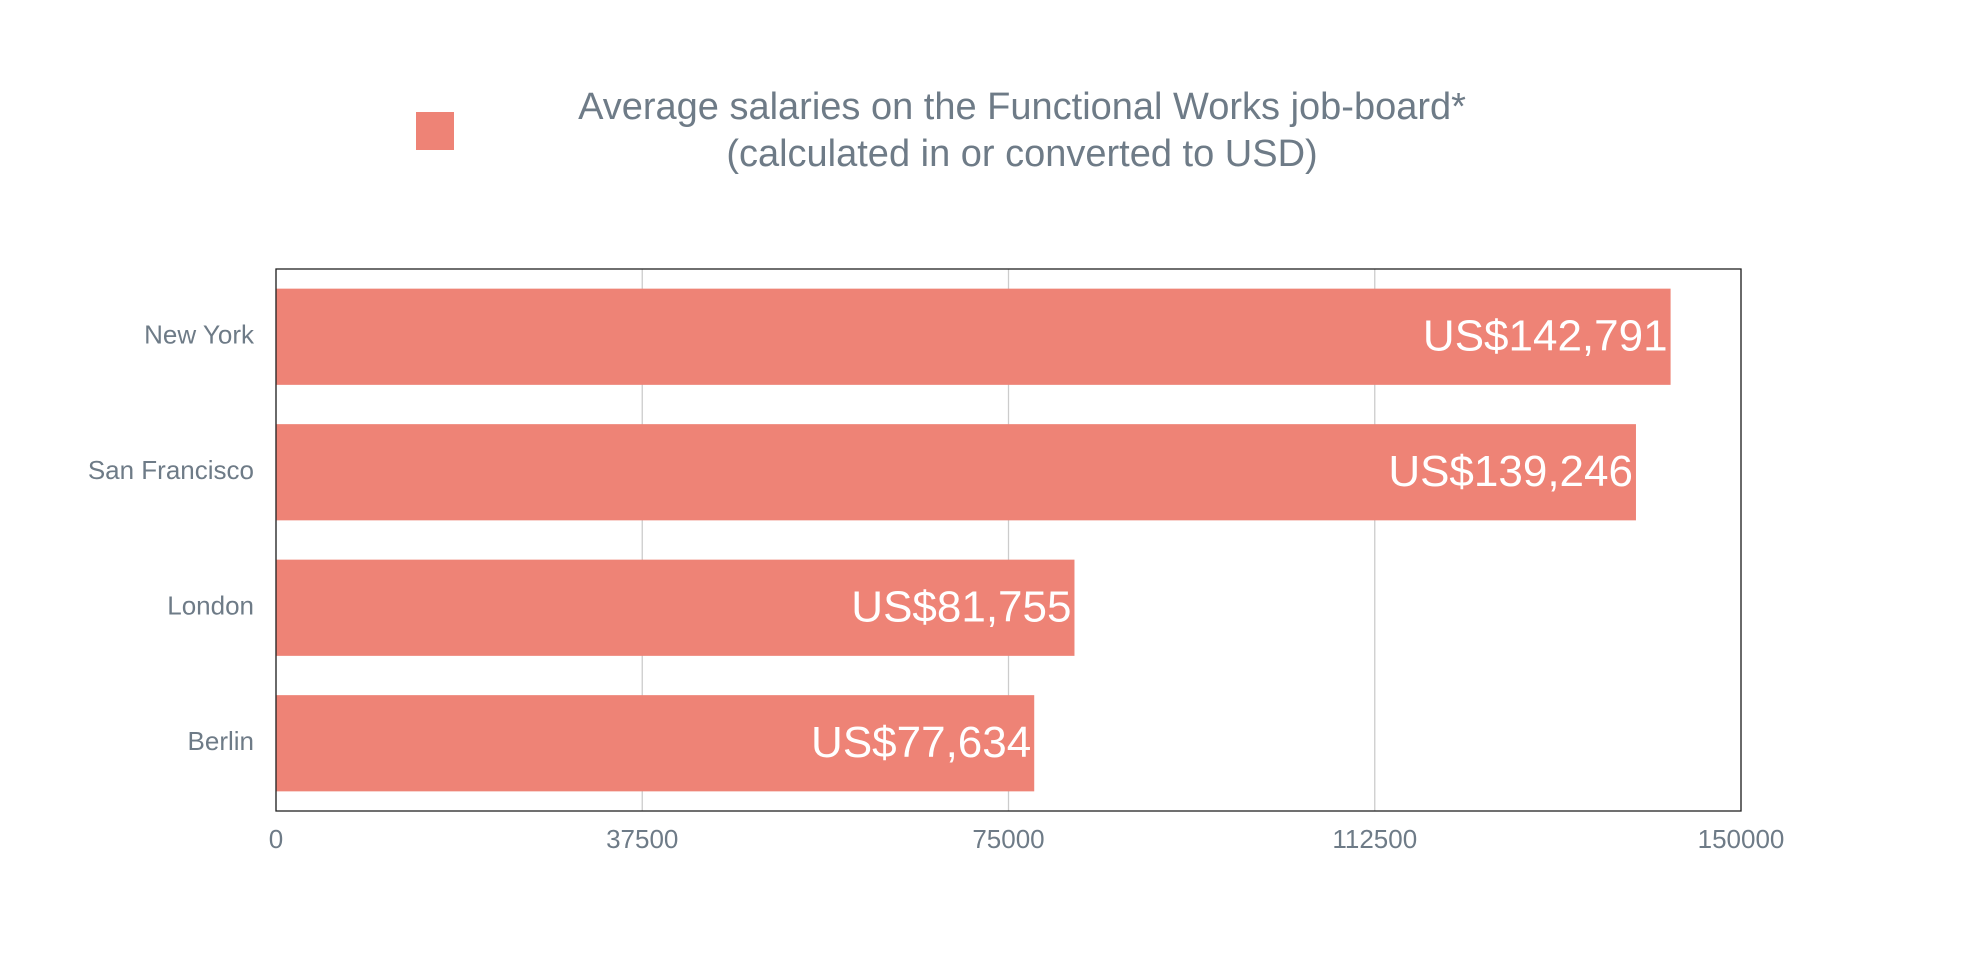  Describe the element at coordinates (921, 742) in the screenshot. I see `data-label: US$77,634` at that location.